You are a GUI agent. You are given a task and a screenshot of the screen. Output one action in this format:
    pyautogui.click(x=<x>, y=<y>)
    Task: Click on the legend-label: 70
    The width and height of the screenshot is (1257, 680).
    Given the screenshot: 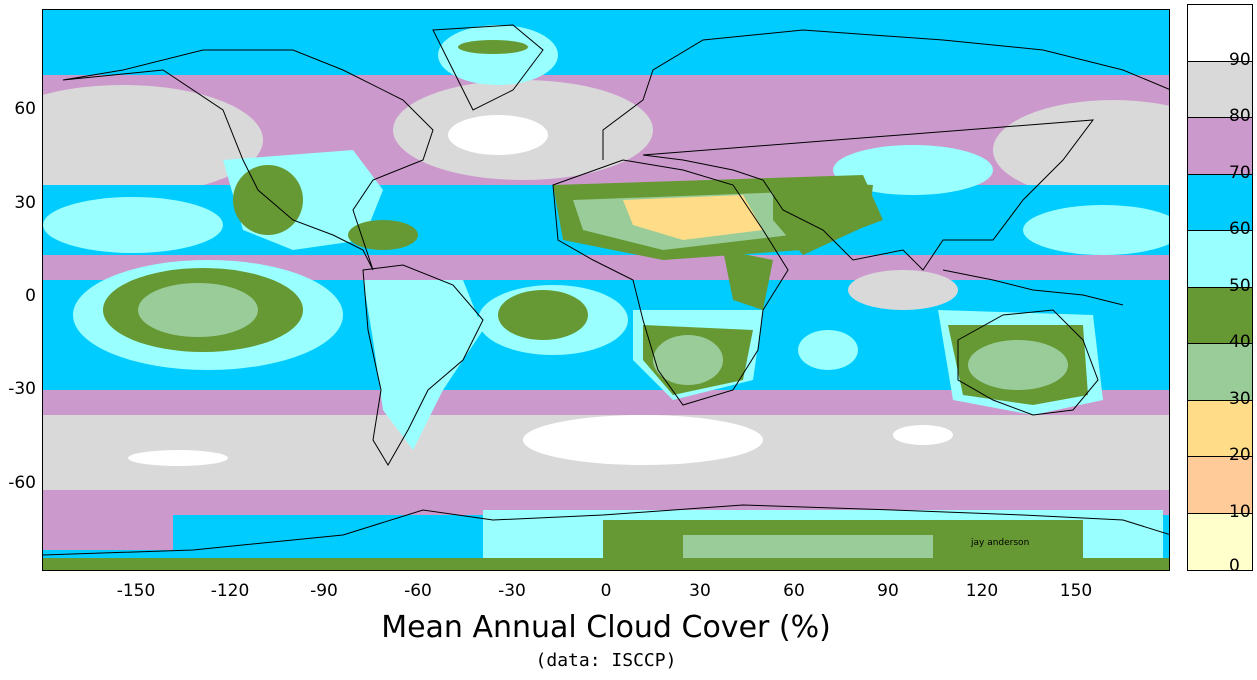 What is the action you would take?
    pyautogui.click(x=1240, y=172)
    